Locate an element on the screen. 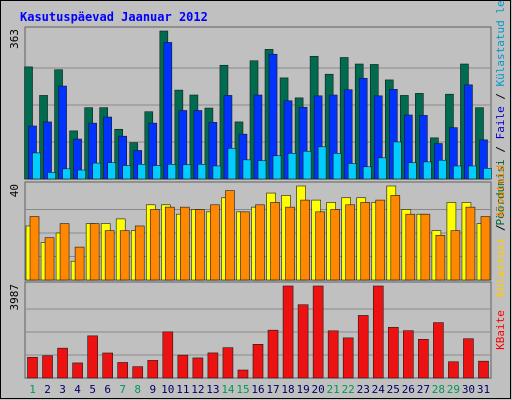 The height and width of the screenshot is (400, 512). day-label: 16 is located at coordinates (257, 389).